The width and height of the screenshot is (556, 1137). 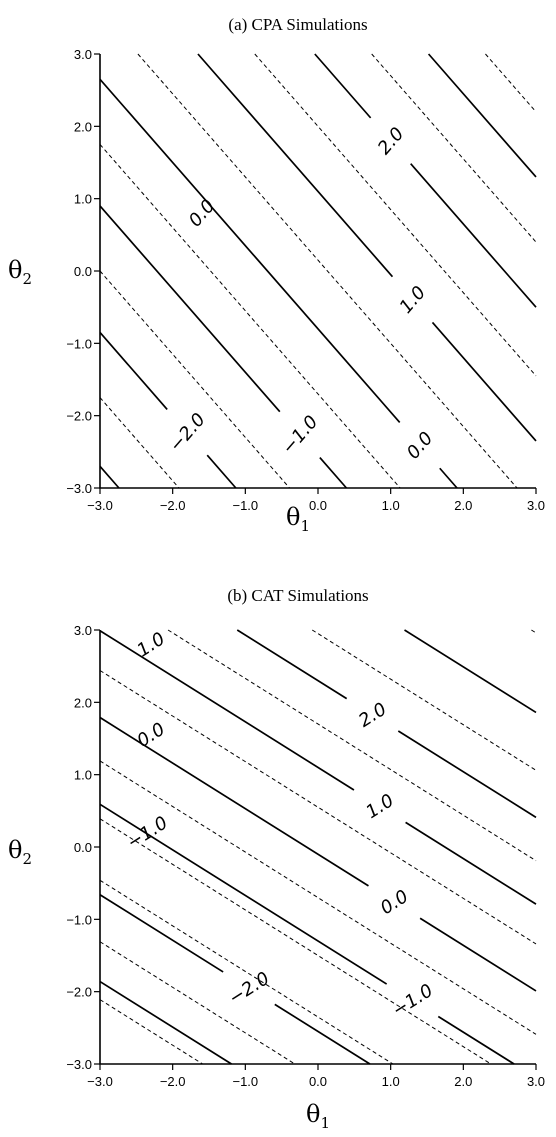 I want to click on contour-label: −2.0, so click(x=187, y=432).